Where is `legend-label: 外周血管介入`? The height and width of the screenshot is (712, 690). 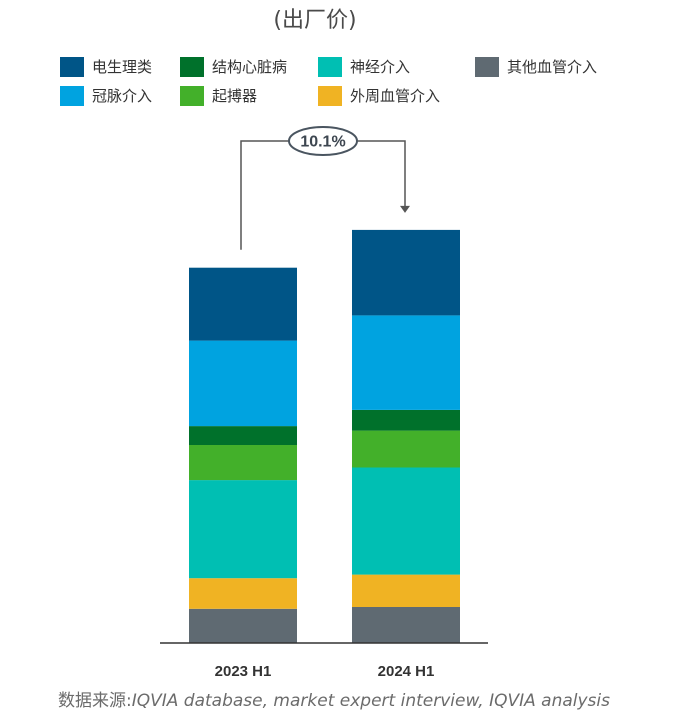 legend-label: 外周血管介入 is located at coordinates (395, 96).